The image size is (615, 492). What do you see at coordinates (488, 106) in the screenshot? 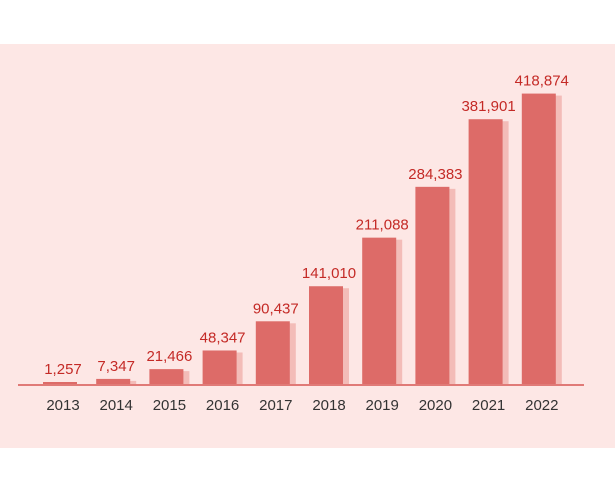
I see `value-label-2021: 381,901` at bounding box center [488, 106].